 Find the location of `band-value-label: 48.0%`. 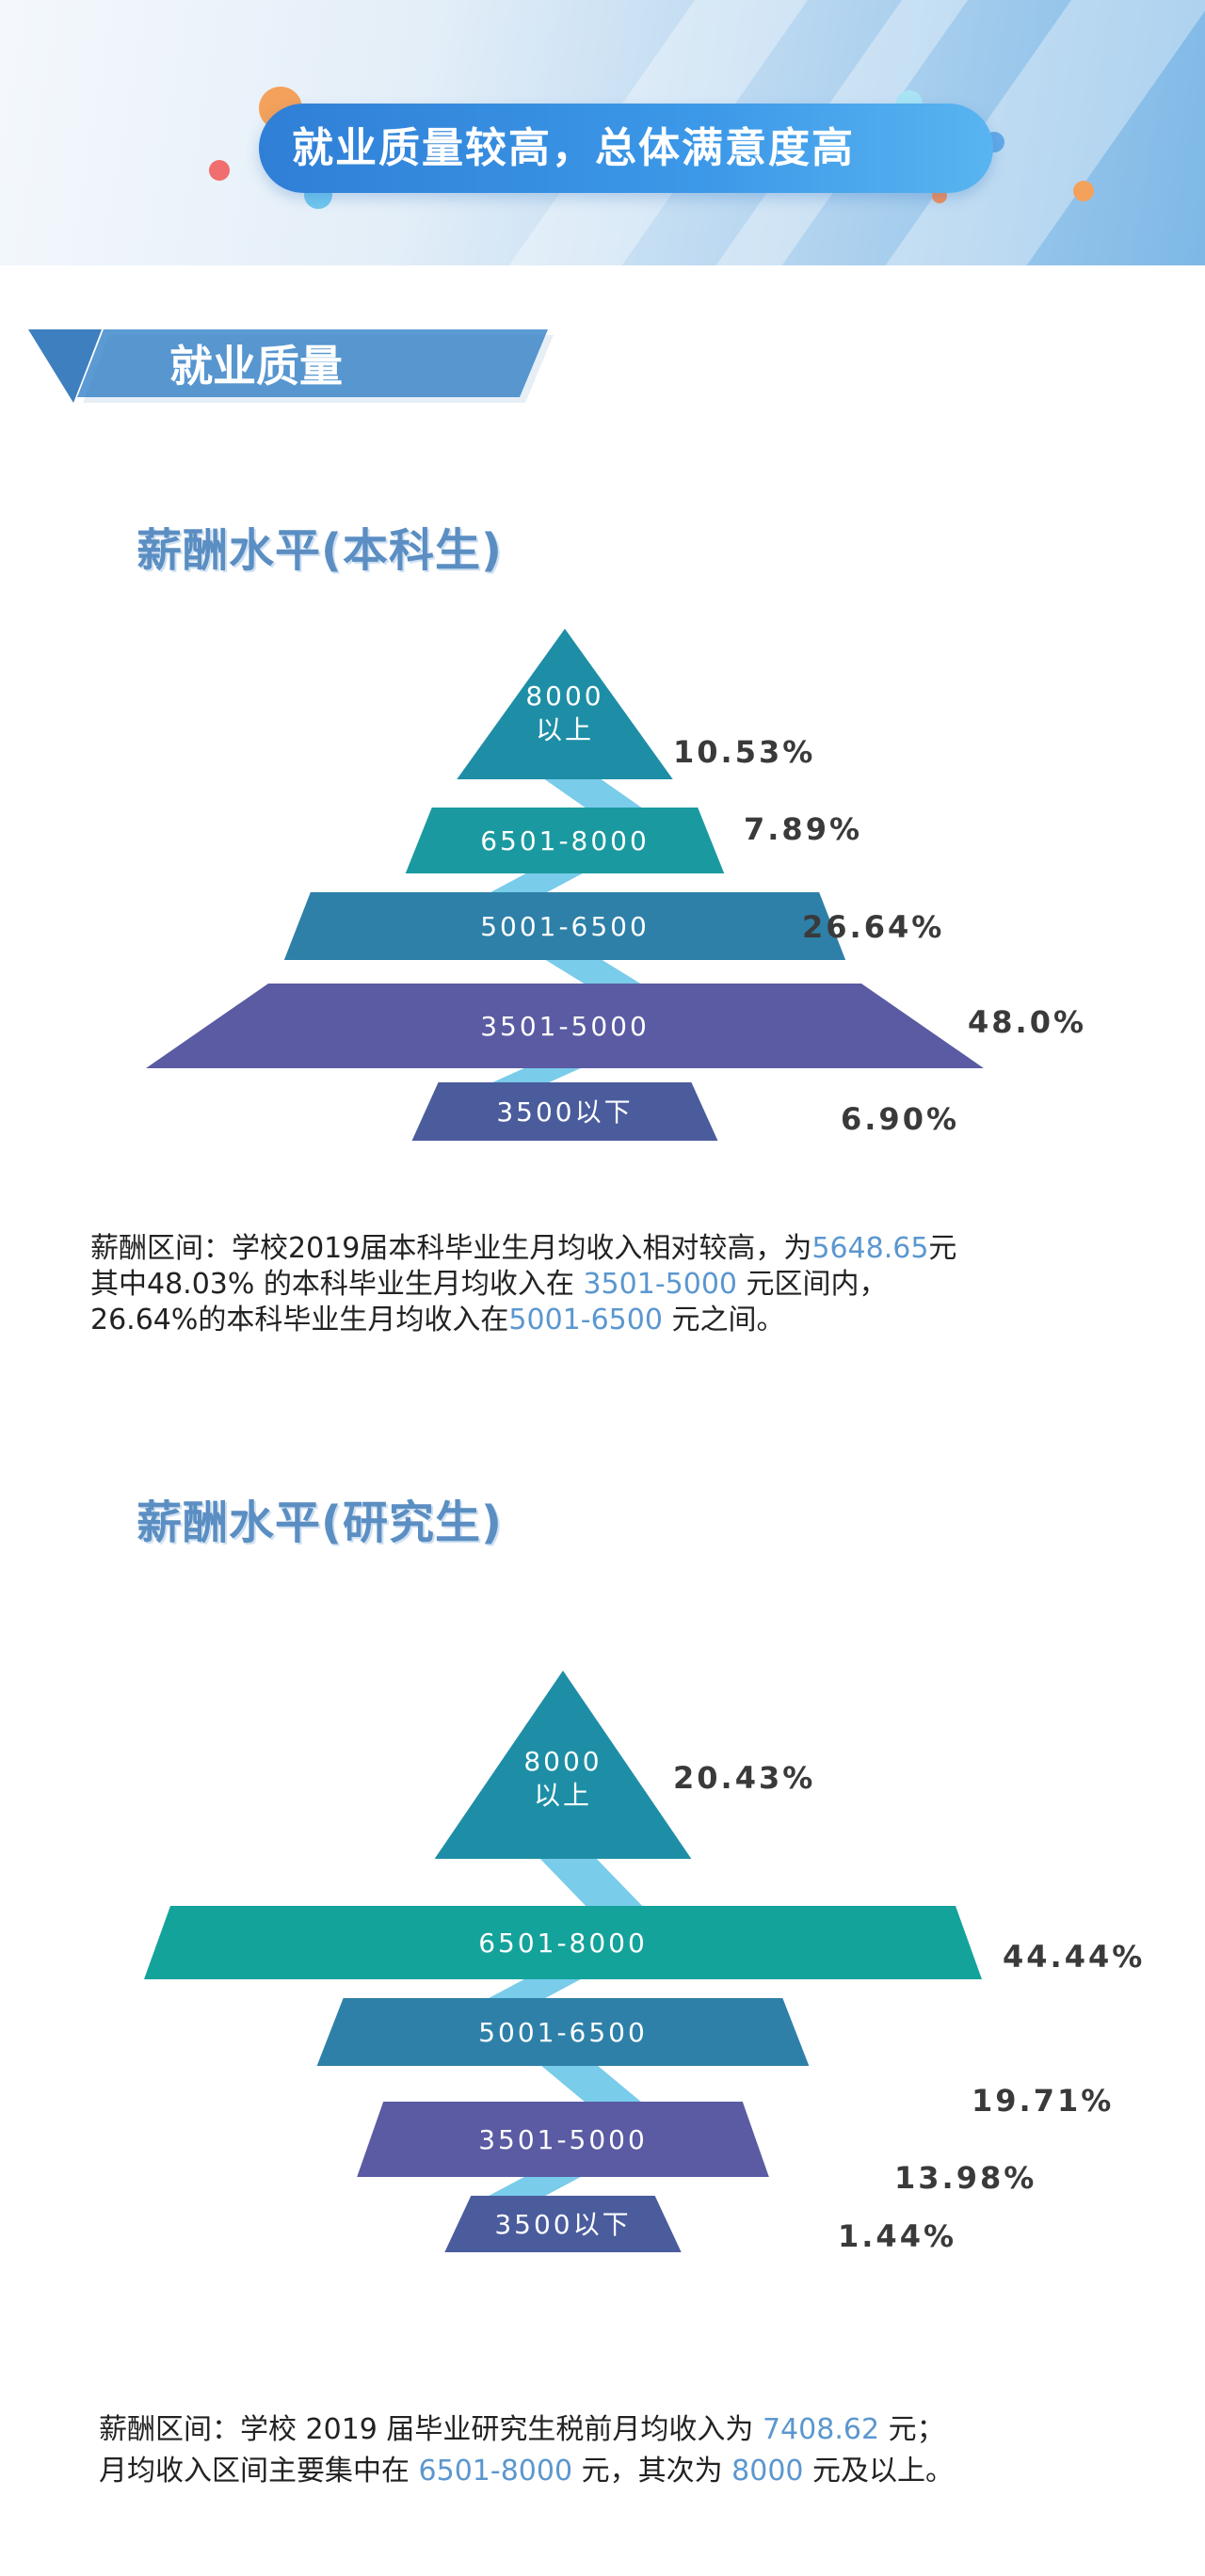

band-value-label: 48.0% is located at coordinates (1027, 1022).